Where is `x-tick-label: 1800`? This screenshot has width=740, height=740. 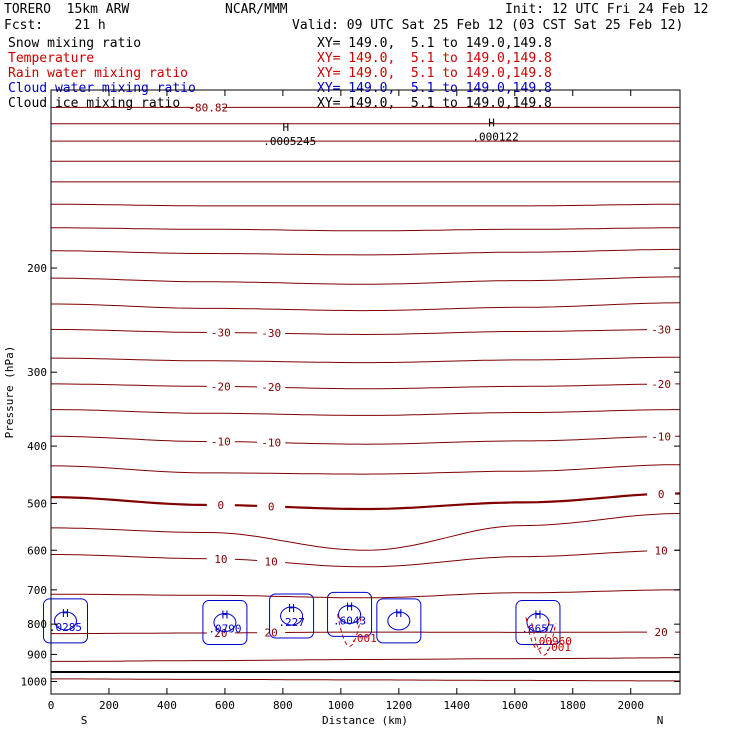
x-tick-label: 1800 is located at coordinates (573, 705).